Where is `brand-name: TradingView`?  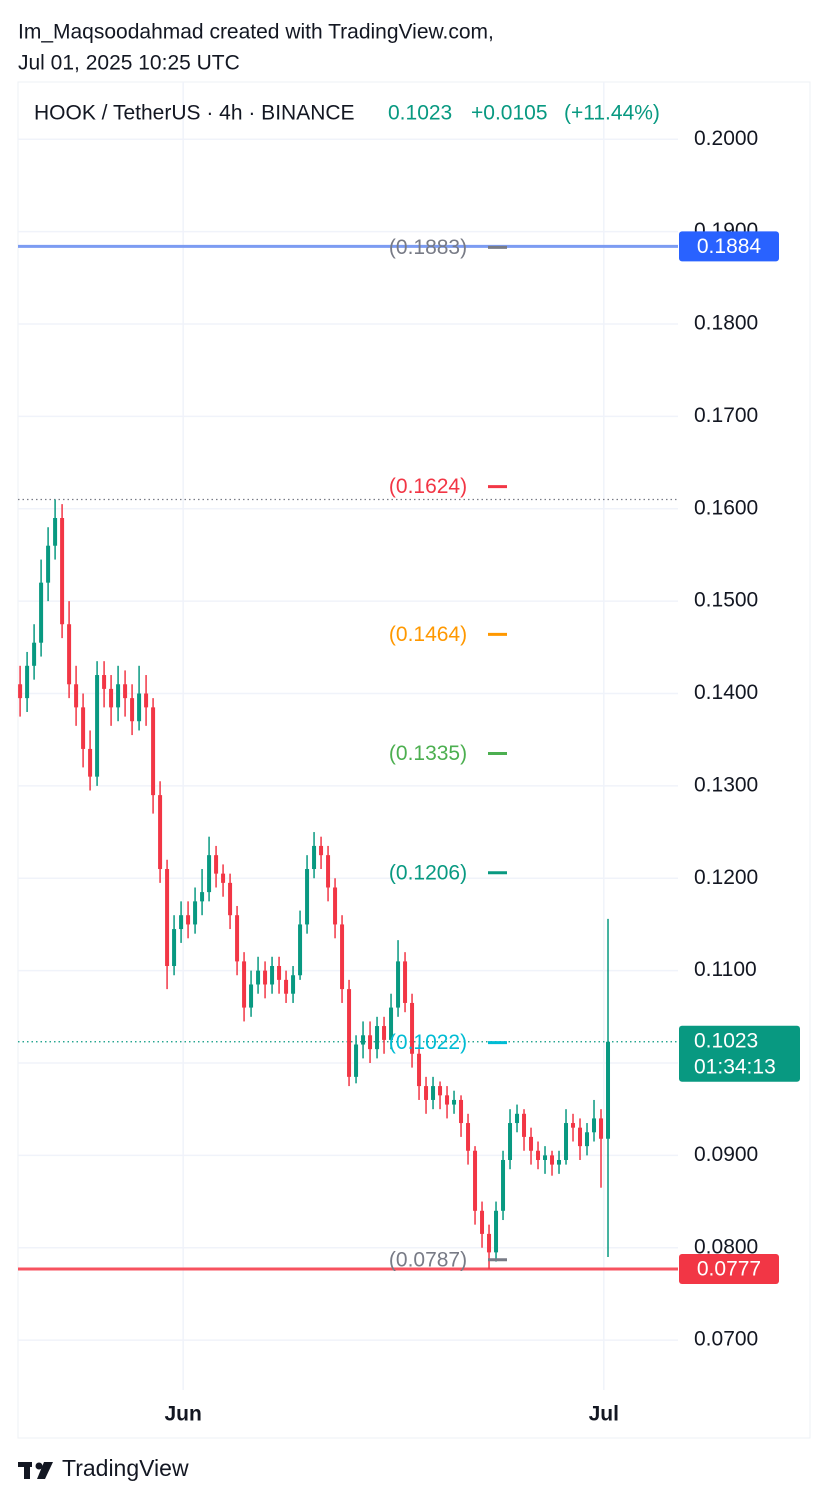
brand-name: TradingView is located at coordinates (125, 1468).